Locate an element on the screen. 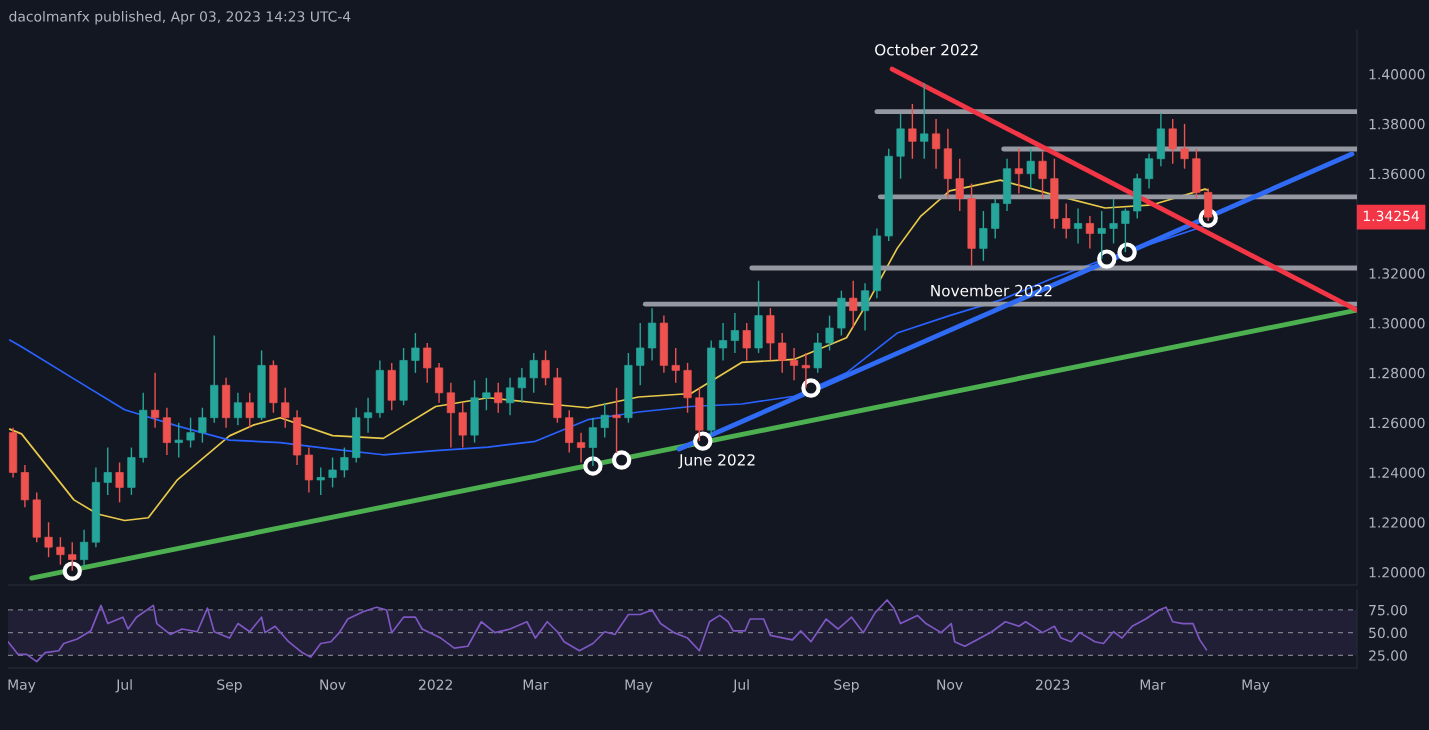 This screenshot has width=1429, height=730. annotation: October 2022 is located at coordinates (926, 49).